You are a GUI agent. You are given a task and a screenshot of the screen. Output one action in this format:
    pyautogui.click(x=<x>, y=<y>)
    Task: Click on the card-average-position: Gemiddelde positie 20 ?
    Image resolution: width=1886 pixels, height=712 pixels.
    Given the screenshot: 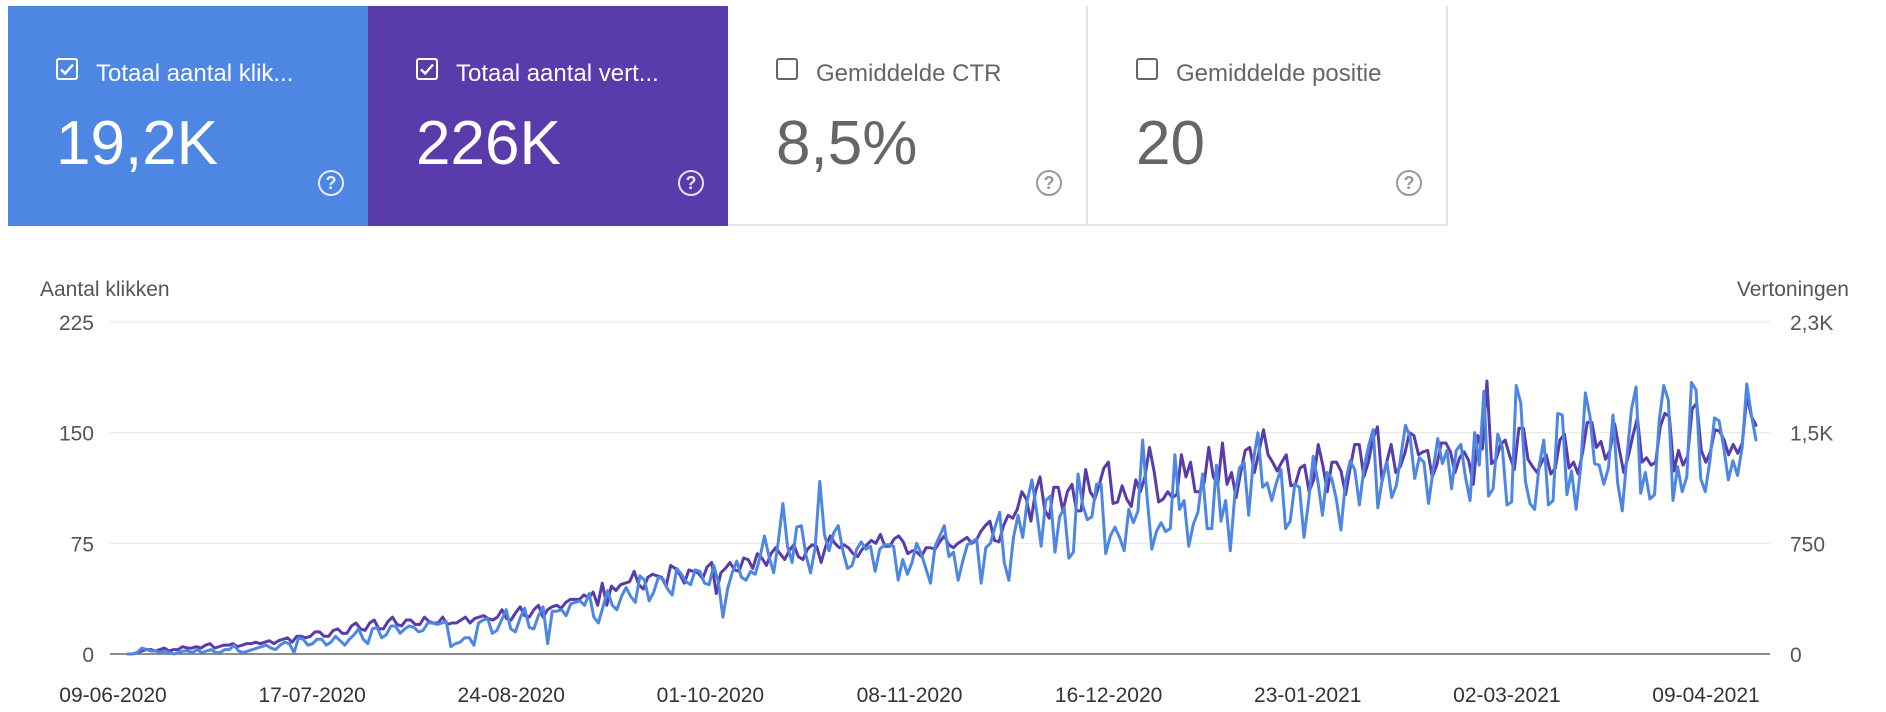 What is the action you would take?
    pyautogui.click(x=1268, y=116)
    